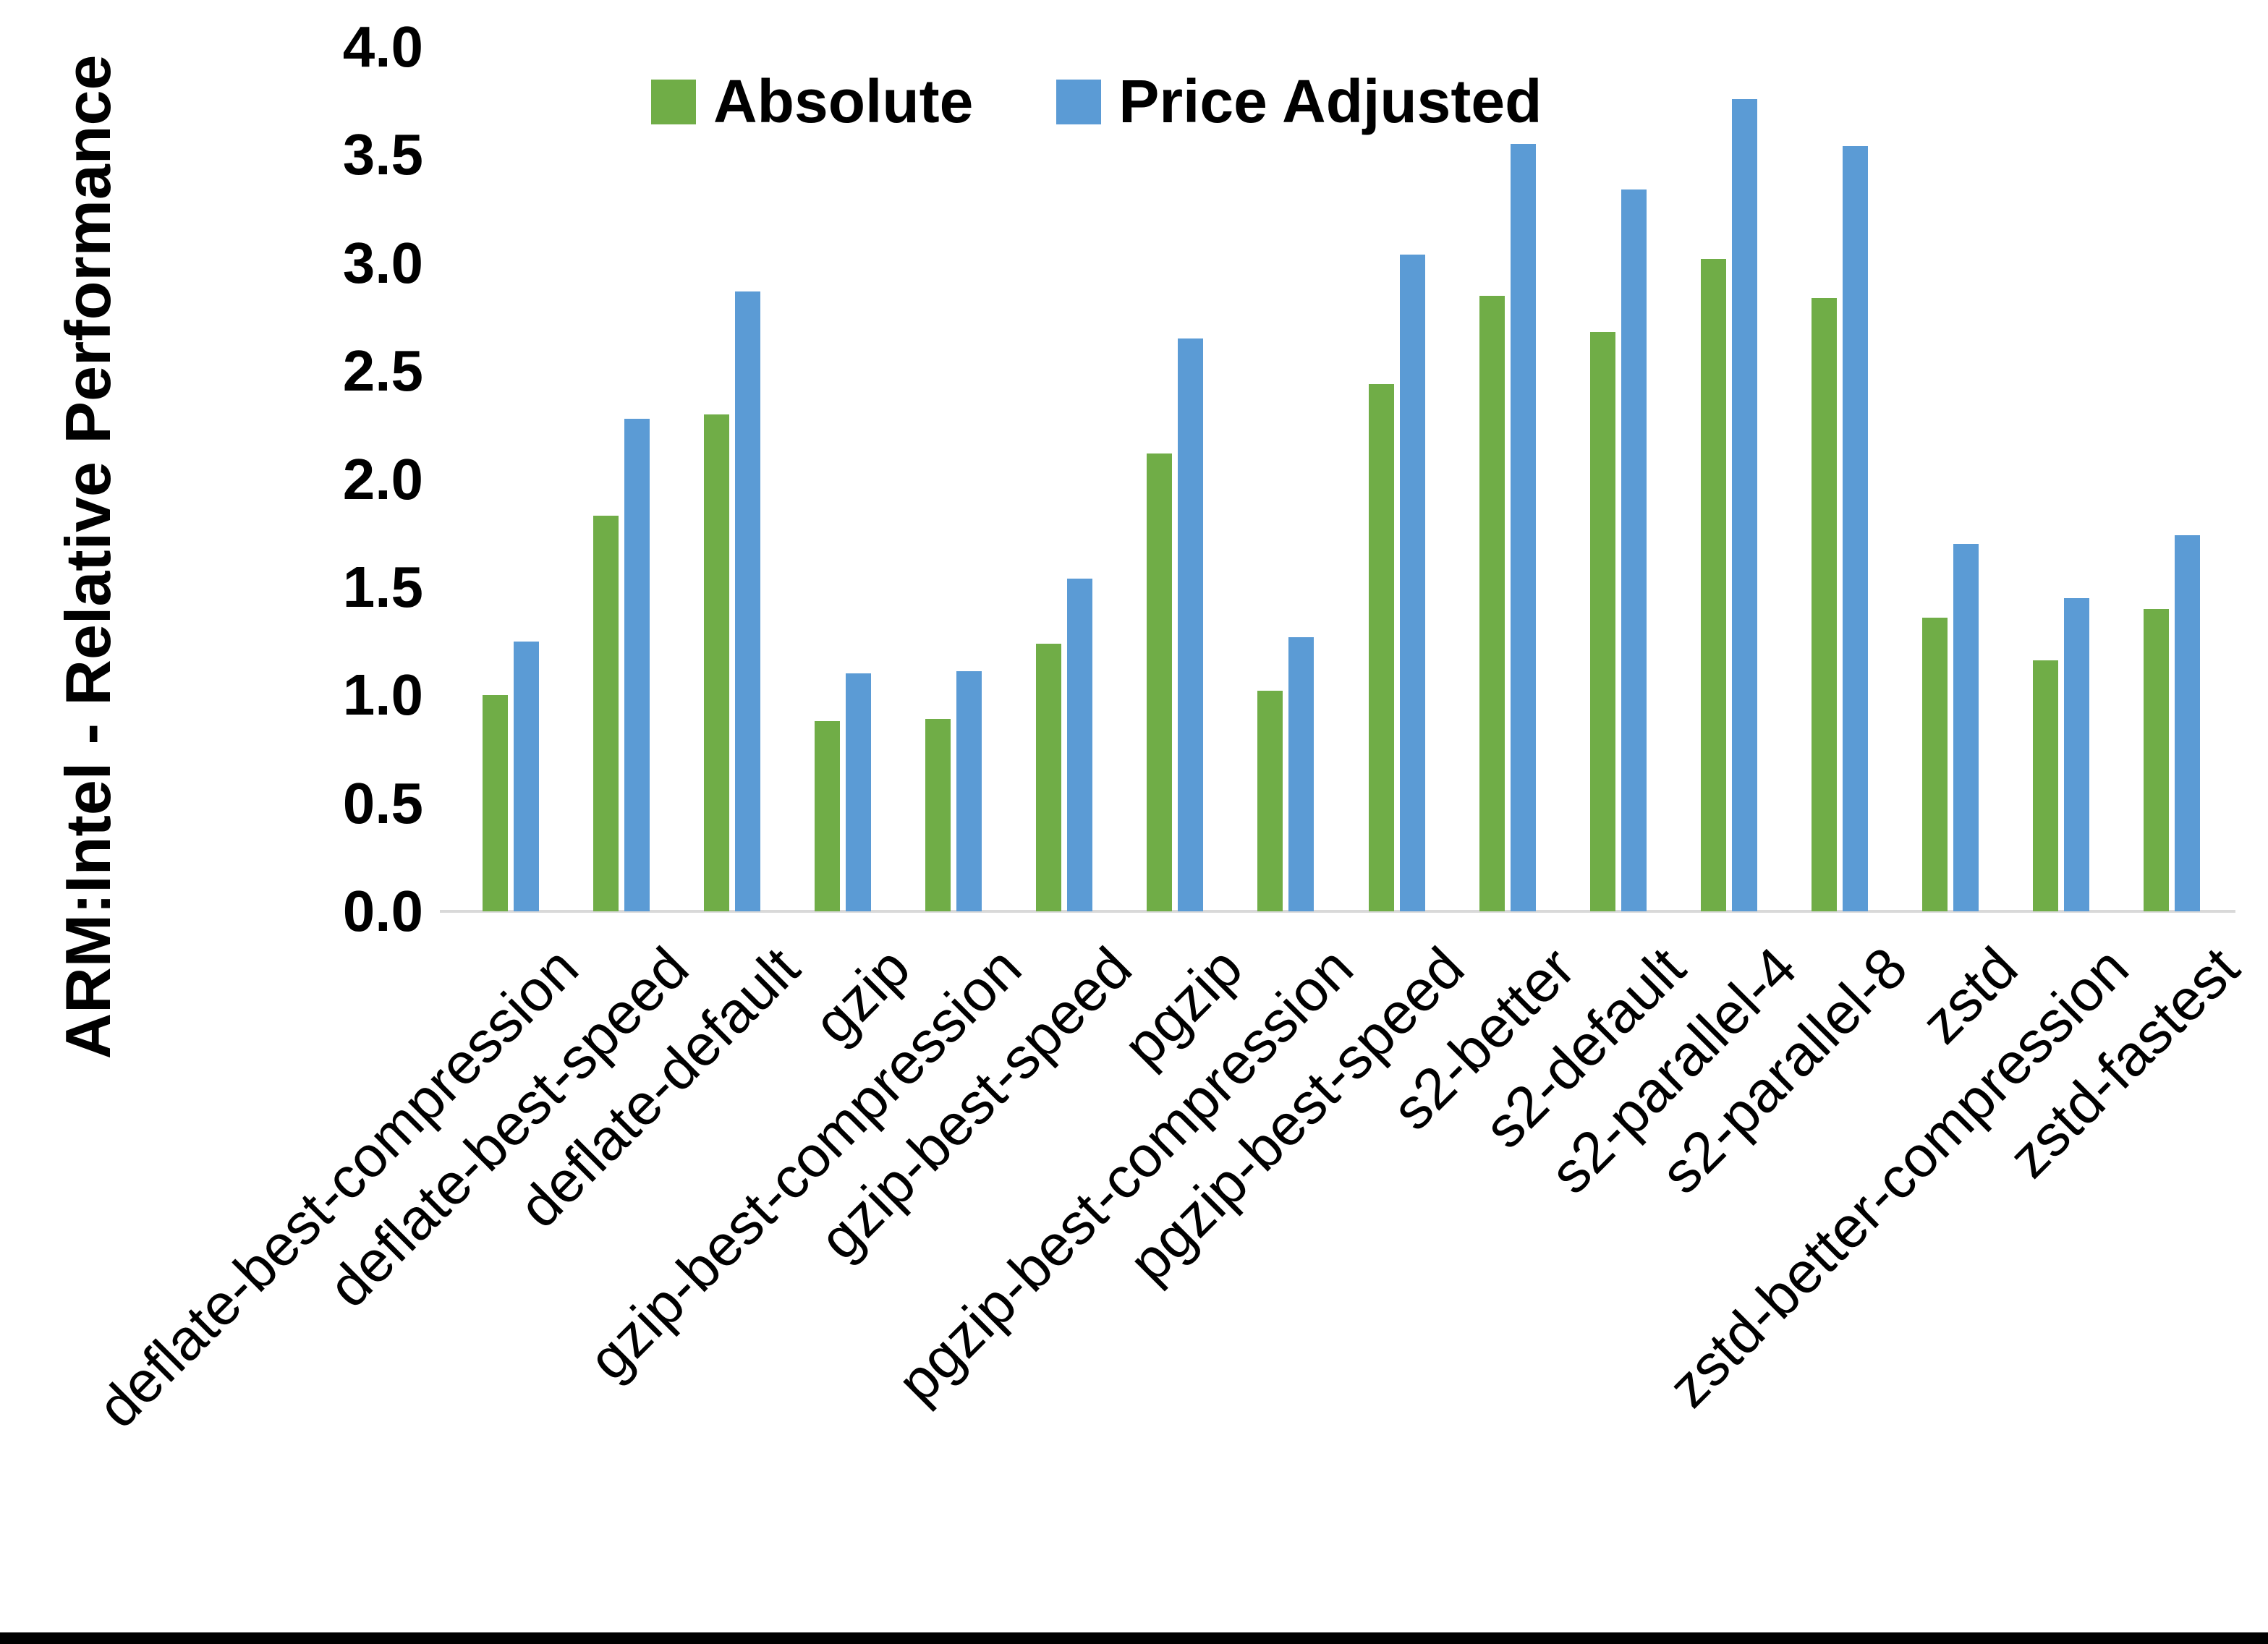 This screenshot has width=2268, height=1644. What do you see at coordinates (717, 662) in the screenshot?
I see `bar-deflate-default-absolute` at bounding box center [717, 662].